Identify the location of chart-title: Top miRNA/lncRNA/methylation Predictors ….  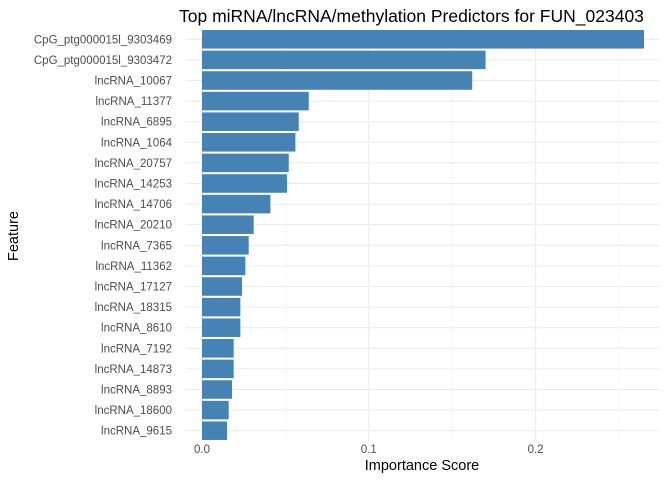
(411, 16).